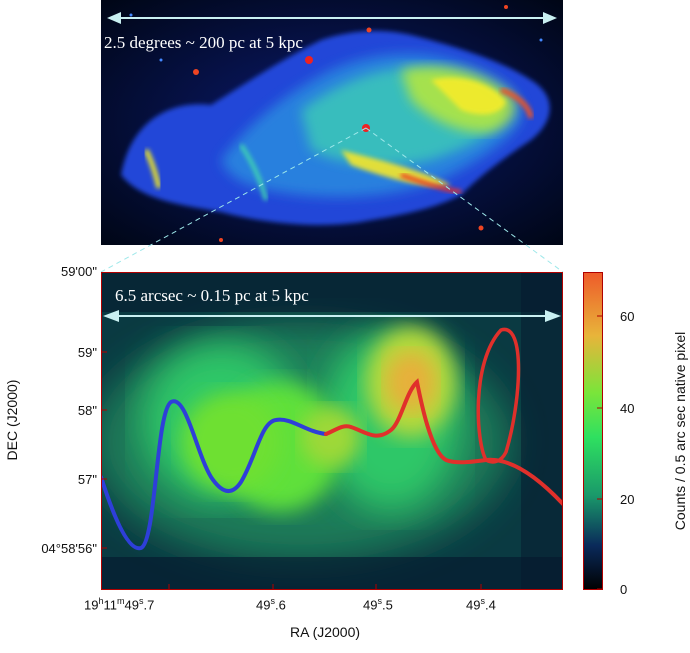 The width and height of the screenshot is (690, 653). What do you see at coordinates (593, 431) in the screenshot?
I see `colorbar` at bounding box center [593, 431].